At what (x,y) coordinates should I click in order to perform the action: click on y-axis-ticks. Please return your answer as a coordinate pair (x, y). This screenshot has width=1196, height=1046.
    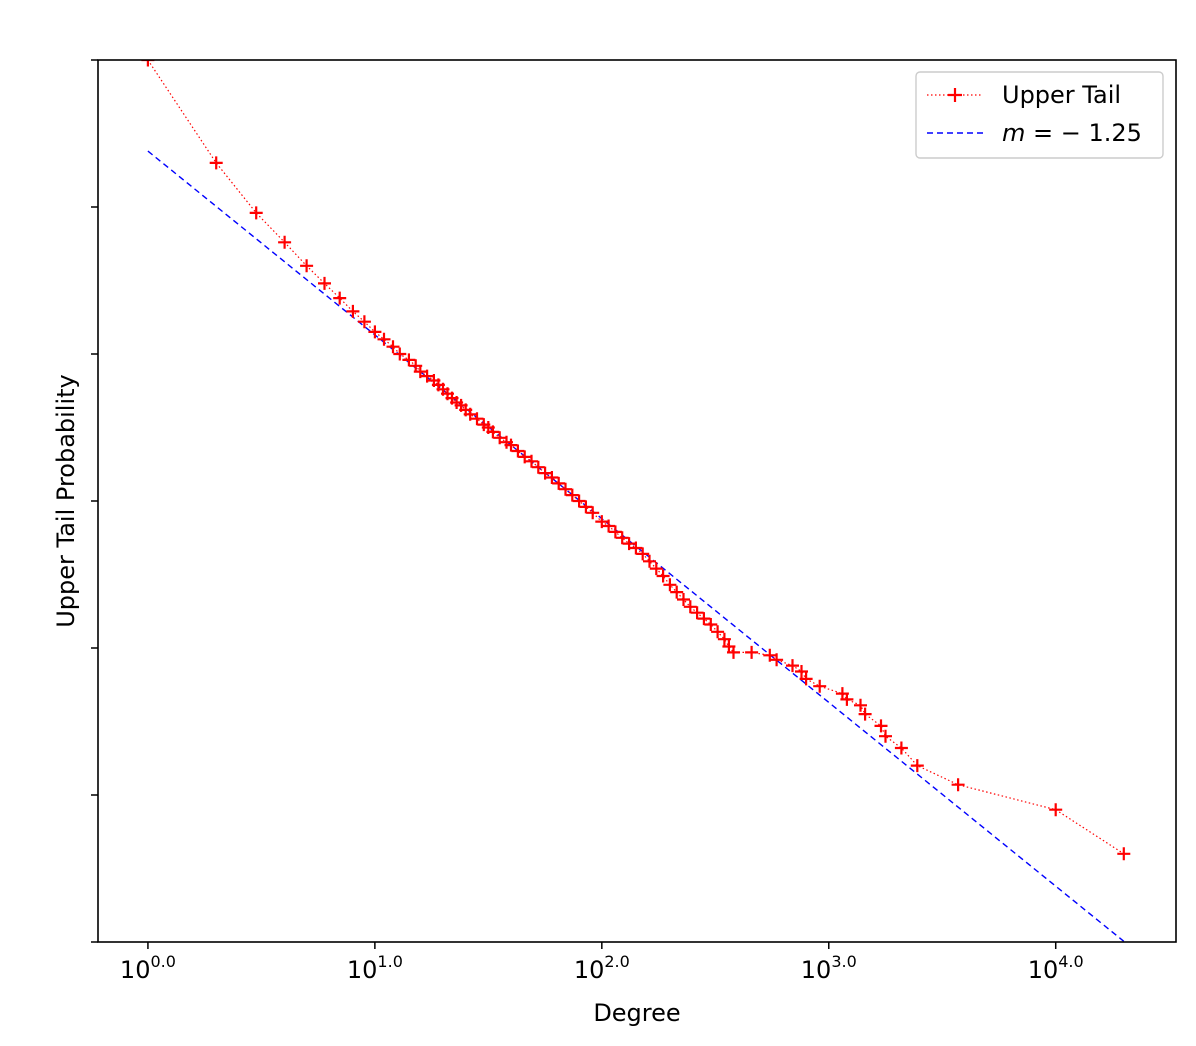
    Looking at the image, I should click on (94, 501).